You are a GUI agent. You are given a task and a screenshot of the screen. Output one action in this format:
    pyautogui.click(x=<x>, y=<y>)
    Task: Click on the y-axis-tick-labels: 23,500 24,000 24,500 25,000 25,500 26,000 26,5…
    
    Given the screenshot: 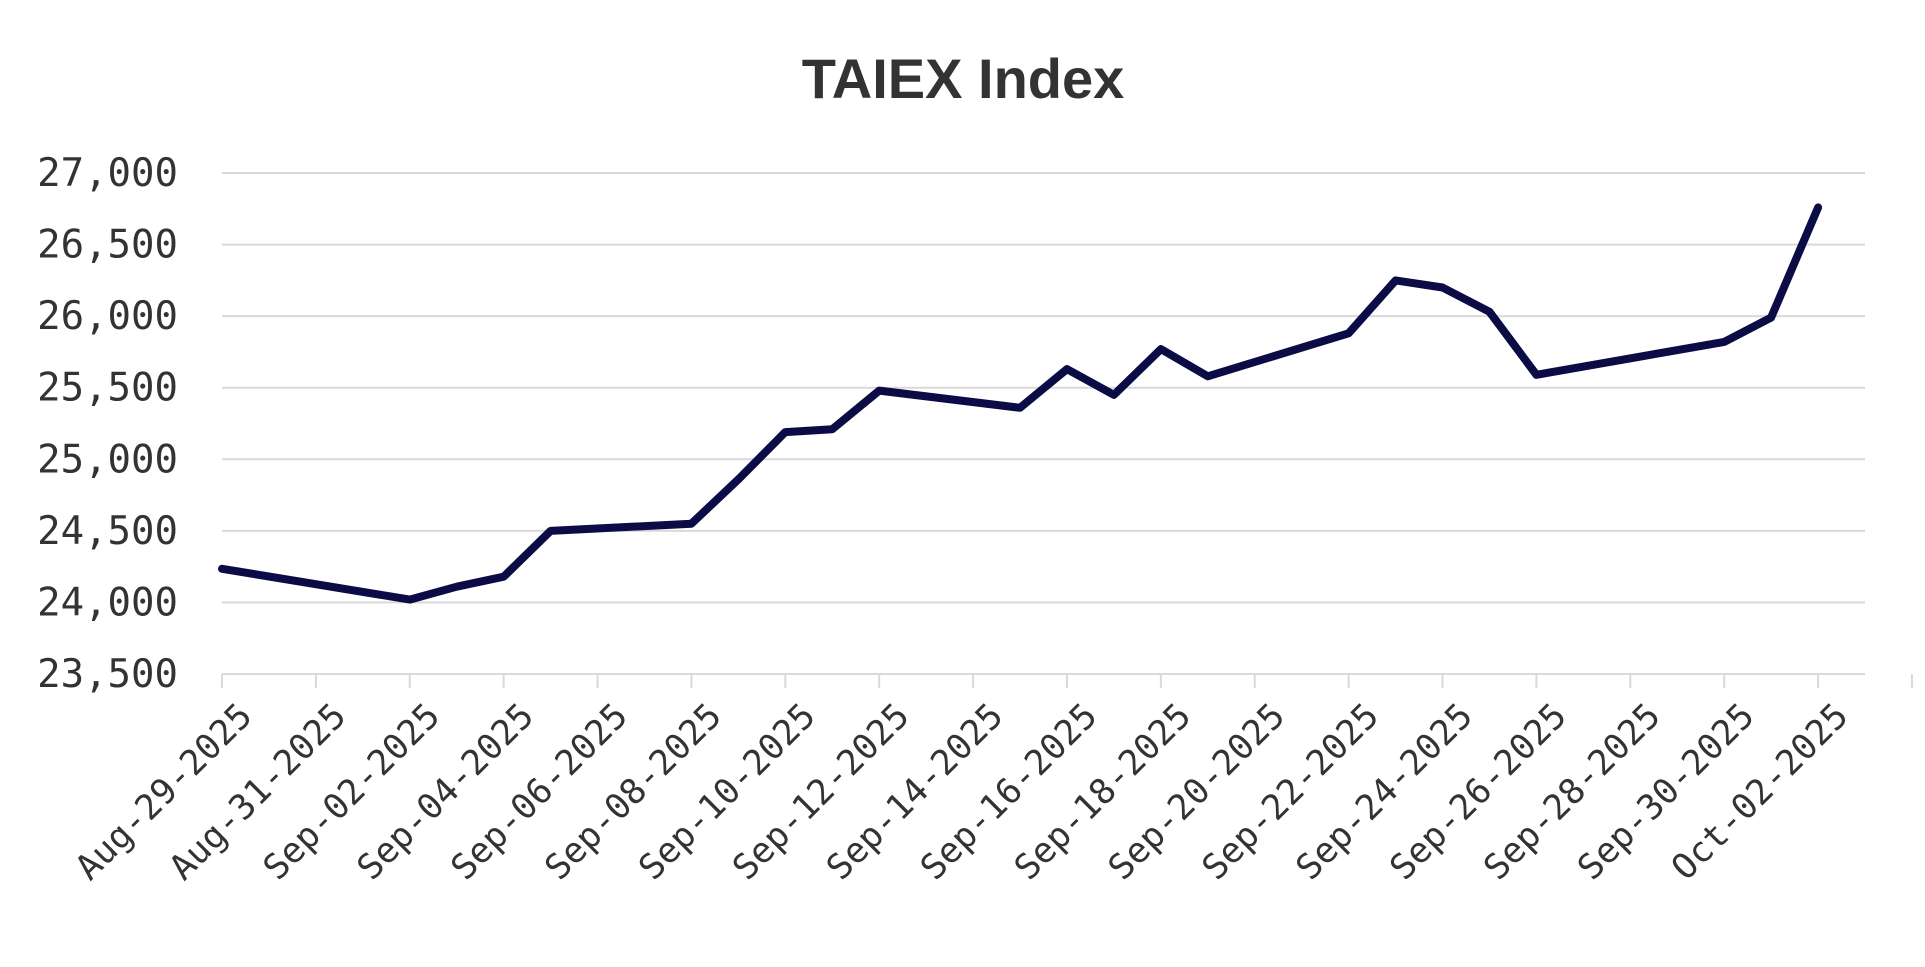 What is the action you would take?
    pyautogui.click(x=107, y=424)
    